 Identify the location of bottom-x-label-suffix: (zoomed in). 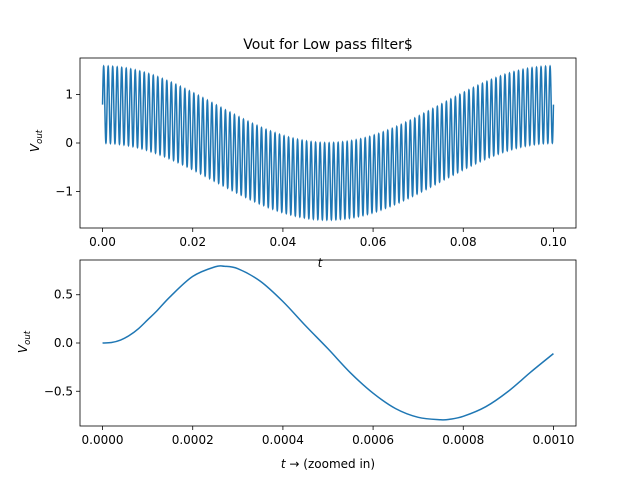
(337, 464).